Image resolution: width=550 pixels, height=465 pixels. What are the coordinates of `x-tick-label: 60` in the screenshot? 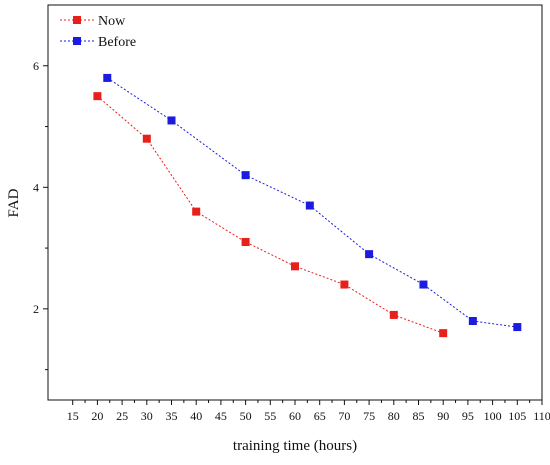 It's located at (295, 416).